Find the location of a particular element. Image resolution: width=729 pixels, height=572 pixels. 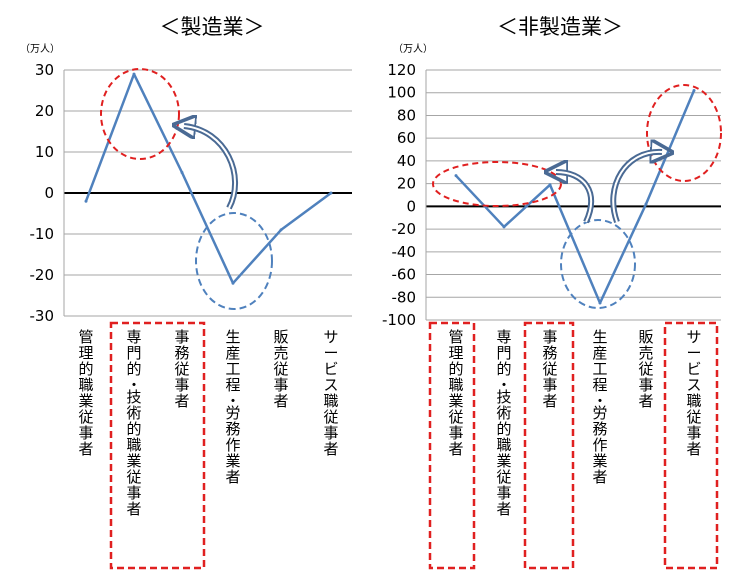

y-tick-label: 0 is located at coordinates (49, 193).